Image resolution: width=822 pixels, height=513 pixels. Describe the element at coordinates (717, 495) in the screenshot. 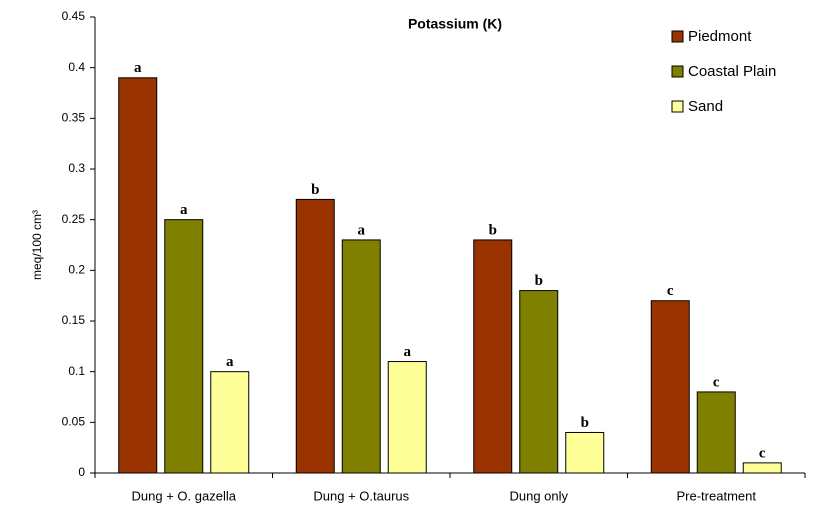

I see `x-tick-label: Pre-treatment` at that location.